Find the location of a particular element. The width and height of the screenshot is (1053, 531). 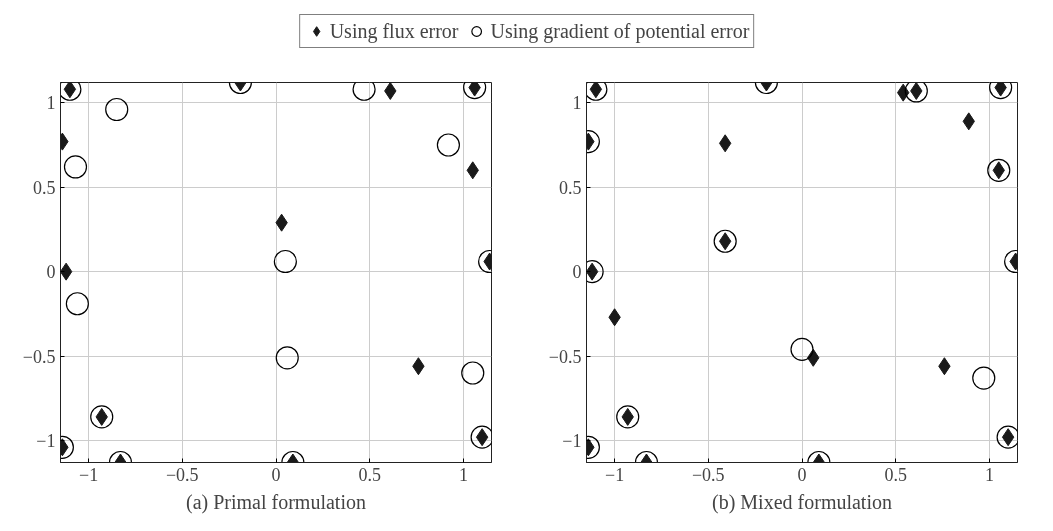

legend-label: Using flux error is located at coordinates (394, 31).